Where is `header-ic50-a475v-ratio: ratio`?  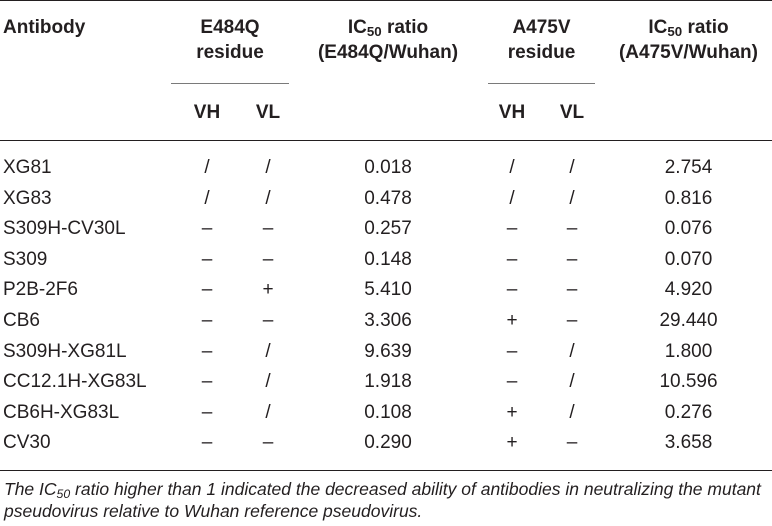
header-ic50-a475v-ratio: ratio is located at coordinates (705, 27).